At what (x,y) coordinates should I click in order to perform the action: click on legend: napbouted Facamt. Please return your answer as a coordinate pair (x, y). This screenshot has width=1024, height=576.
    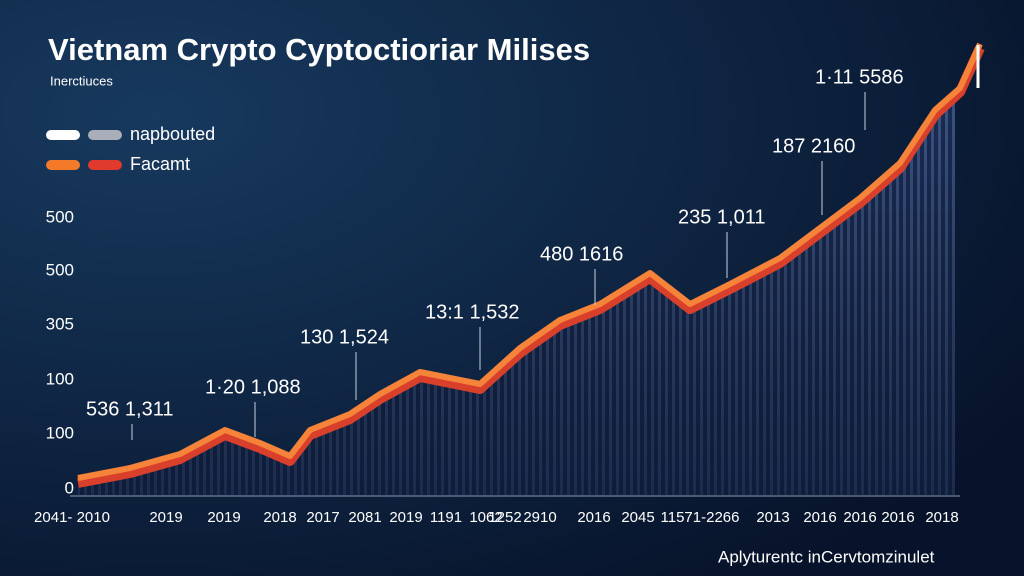
    Looking at the image, I should click on (130, 149).